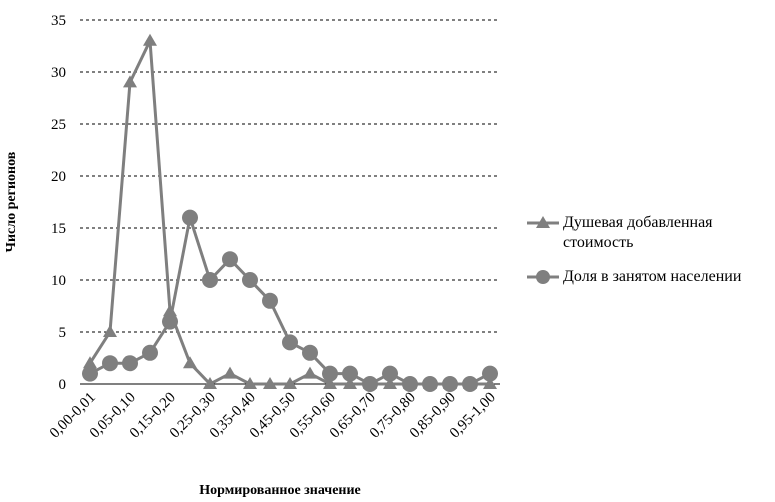  Describe the element at coordinates (280, 490) in the screenshot. I see `x-axis-label: Нормированное значение` at that location.